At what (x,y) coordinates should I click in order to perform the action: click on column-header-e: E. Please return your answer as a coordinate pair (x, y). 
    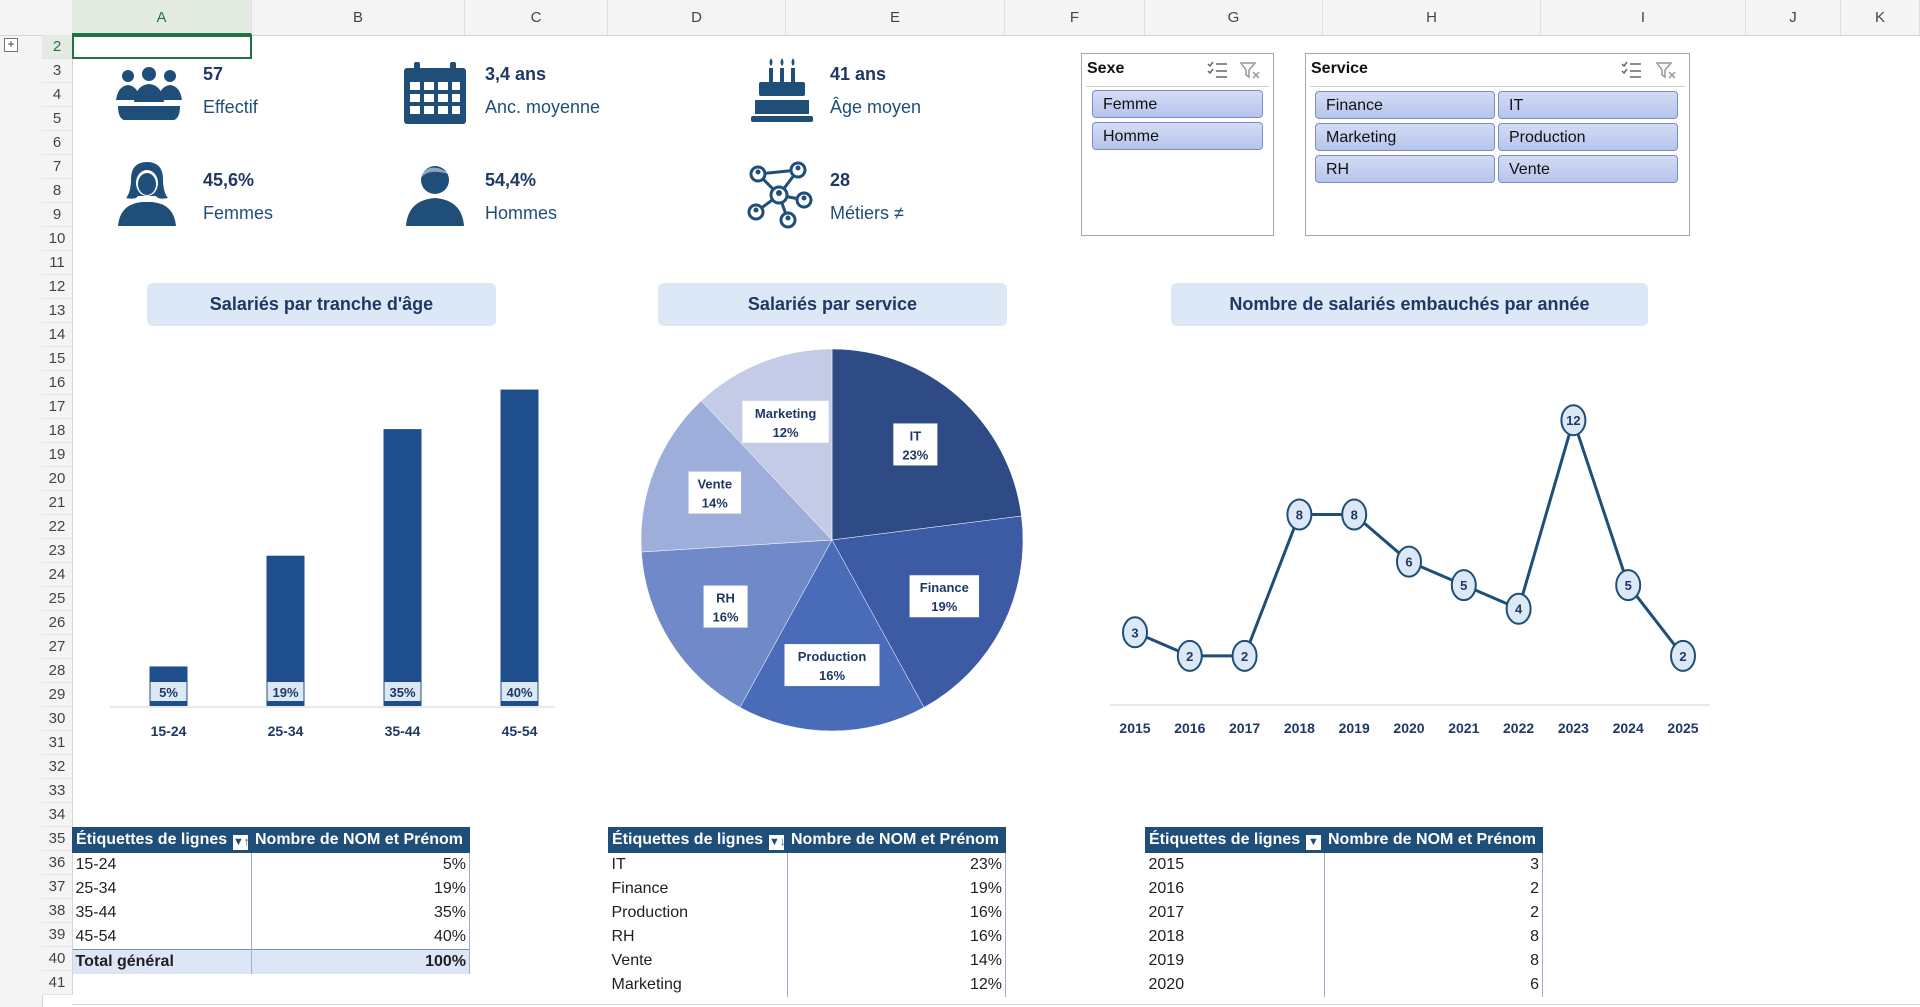
    Looking at the image, I should click on (895, 17).